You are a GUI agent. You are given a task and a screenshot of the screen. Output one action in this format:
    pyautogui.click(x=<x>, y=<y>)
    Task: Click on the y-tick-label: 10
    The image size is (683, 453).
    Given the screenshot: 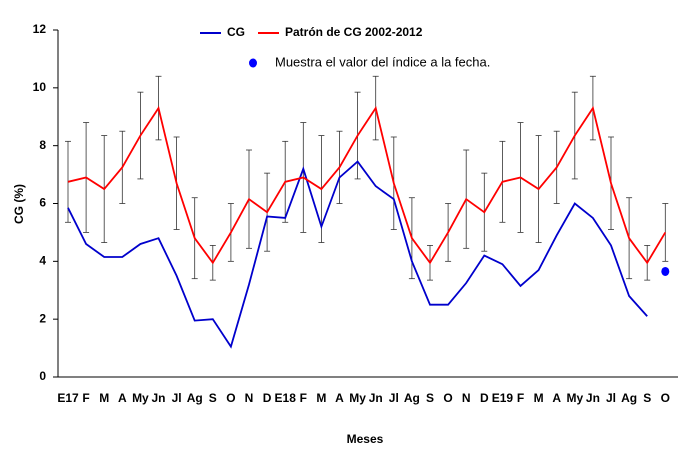 What is the action you would take?
    pyautogui.click(x=40, y=87)
    